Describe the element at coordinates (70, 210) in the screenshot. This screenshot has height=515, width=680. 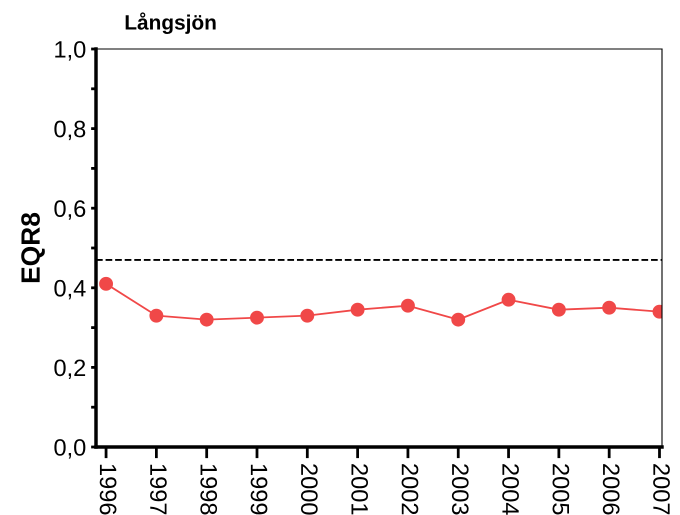
I see `y-tick-label: 0,6` at that location.